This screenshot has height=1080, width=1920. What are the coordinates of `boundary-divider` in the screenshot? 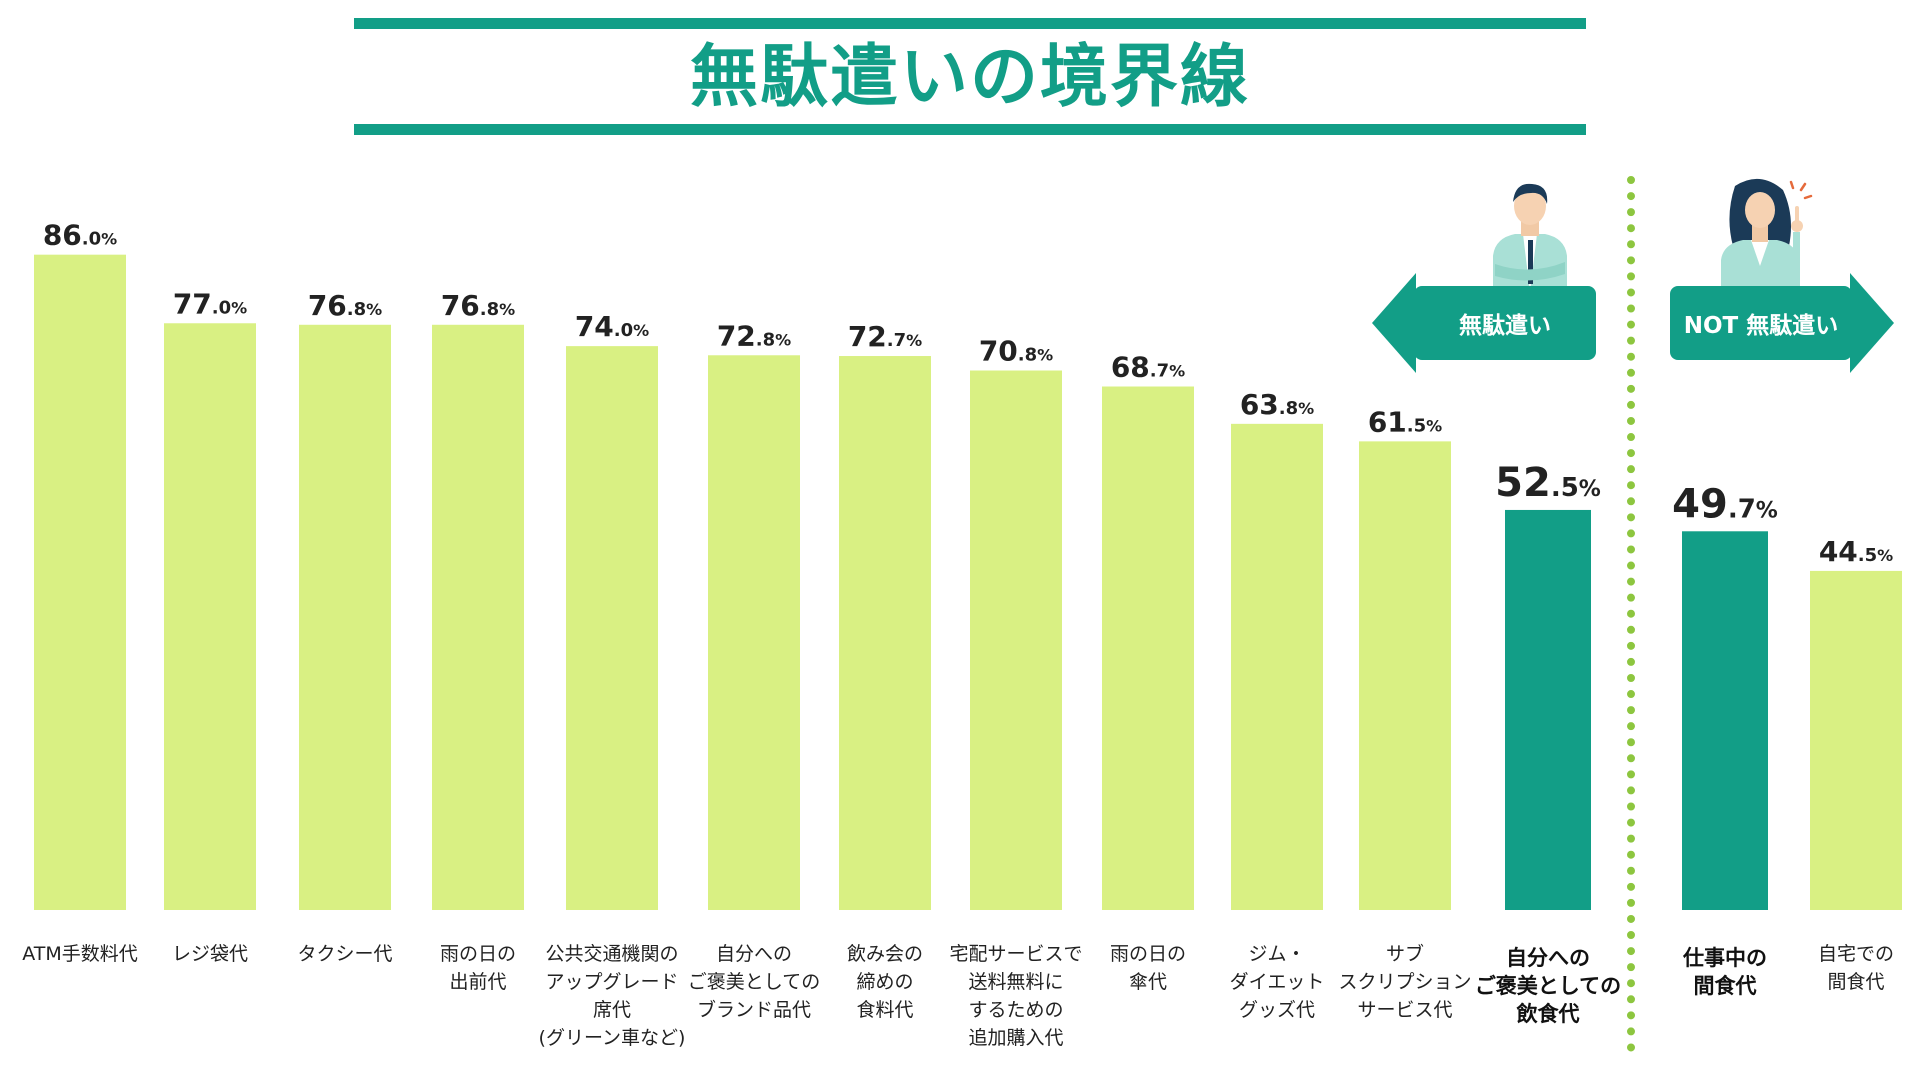 It's located at (1631, 614).